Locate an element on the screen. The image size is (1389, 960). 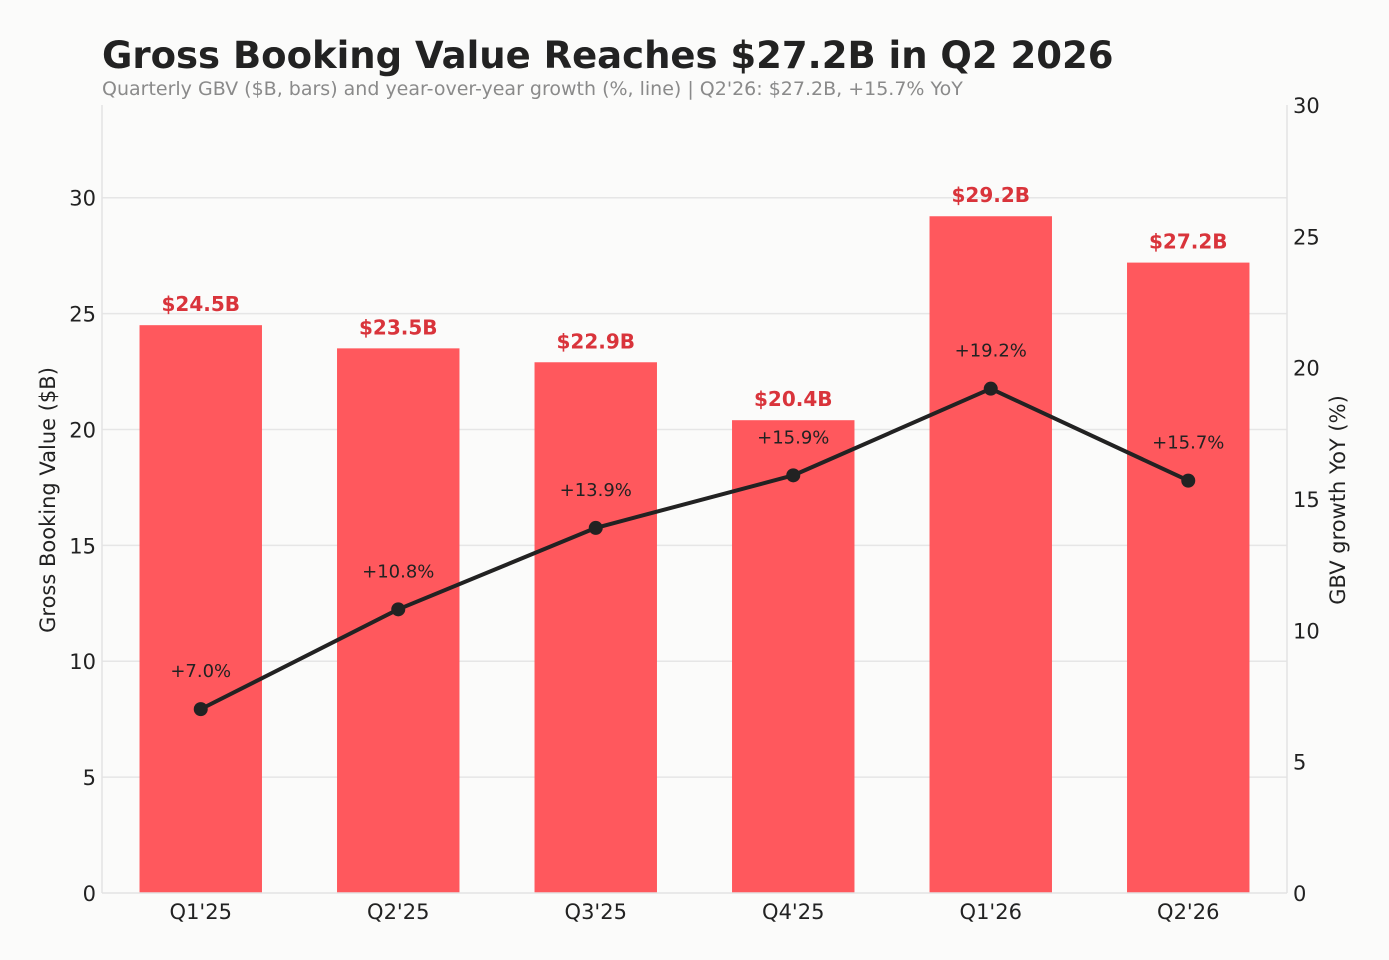
x-tick-label: Q2'26 is located at coordinates (1188, 912).